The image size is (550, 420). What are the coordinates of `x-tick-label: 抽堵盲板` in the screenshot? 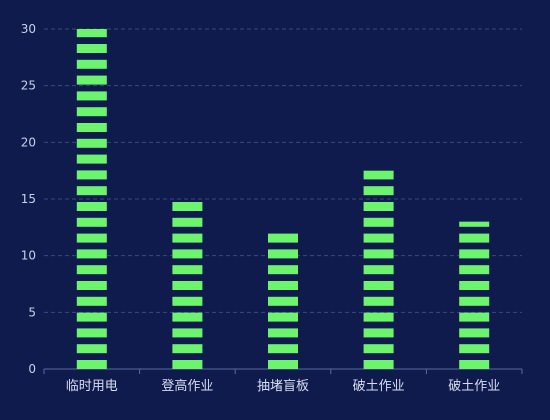 It's located at (283, 386).